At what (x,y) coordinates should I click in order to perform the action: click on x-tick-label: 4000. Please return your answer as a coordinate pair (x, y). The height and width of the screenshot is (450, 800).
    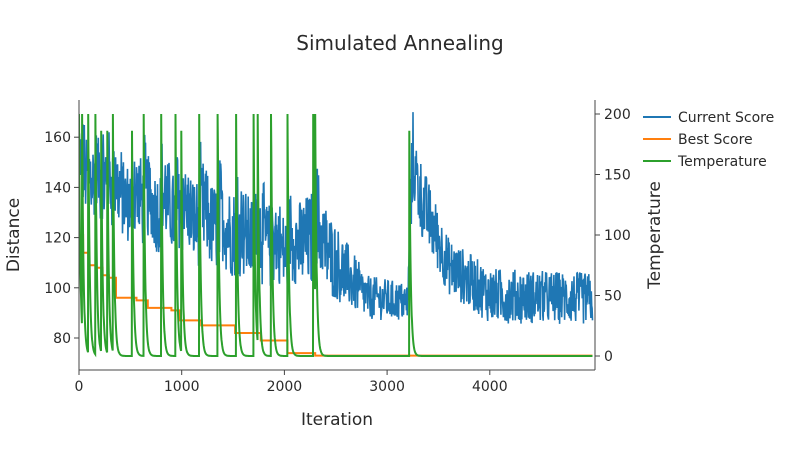
    Looking at the image, I should click on (490, 387).